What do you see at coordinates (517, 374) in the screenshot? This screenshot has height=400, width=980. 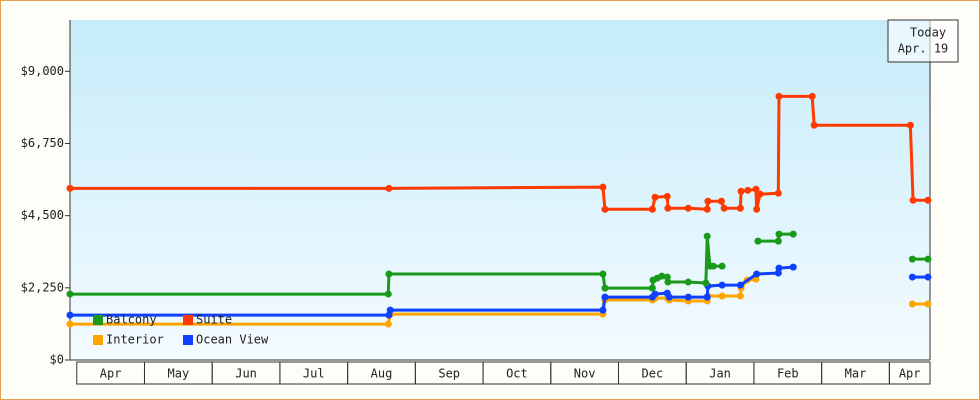 I see `x-tick-label: Oct` at bounding box center [517, 374].